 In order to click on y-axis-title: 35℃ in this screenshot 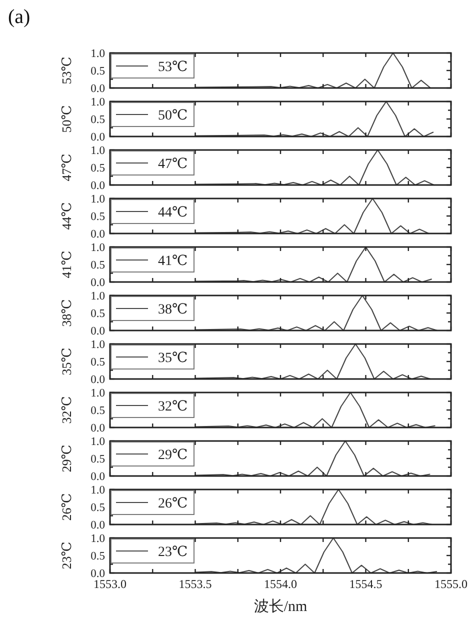, I will do `click(66, 362)`.